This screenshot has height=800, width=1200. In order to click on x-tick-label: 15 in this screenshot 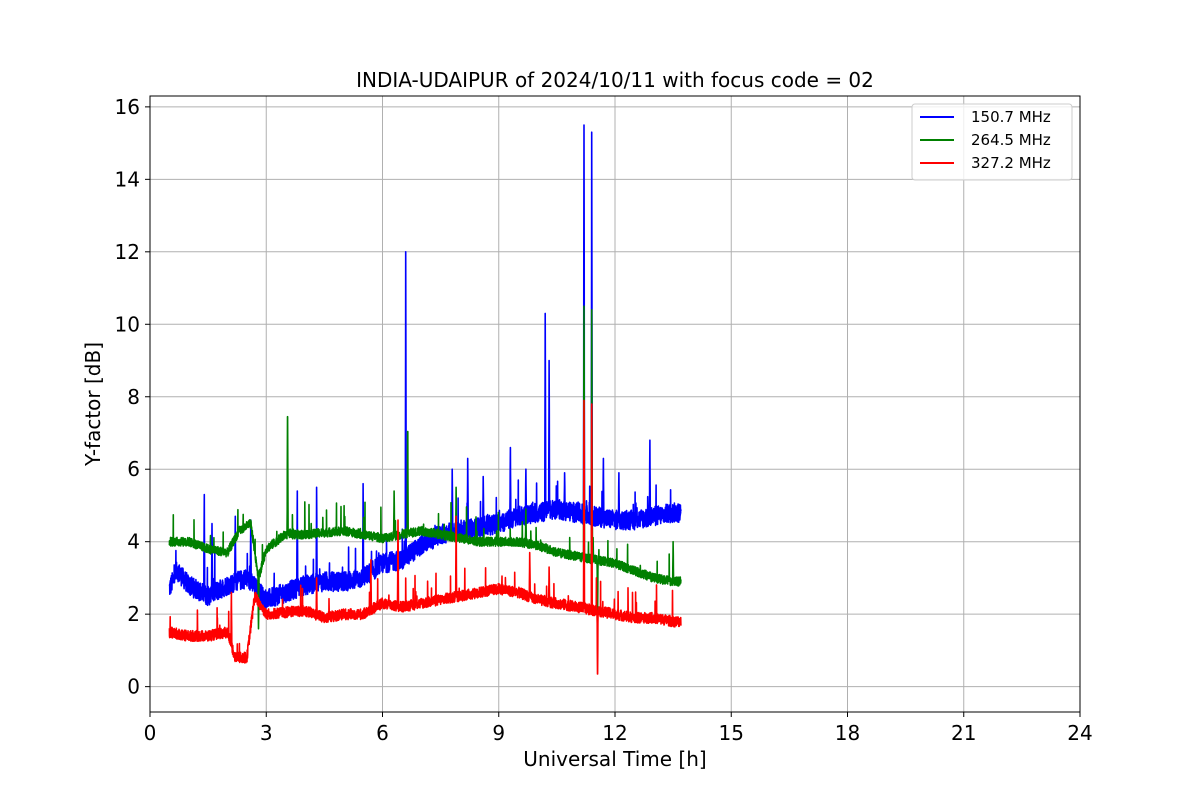, I will do `click(731, 733)`.